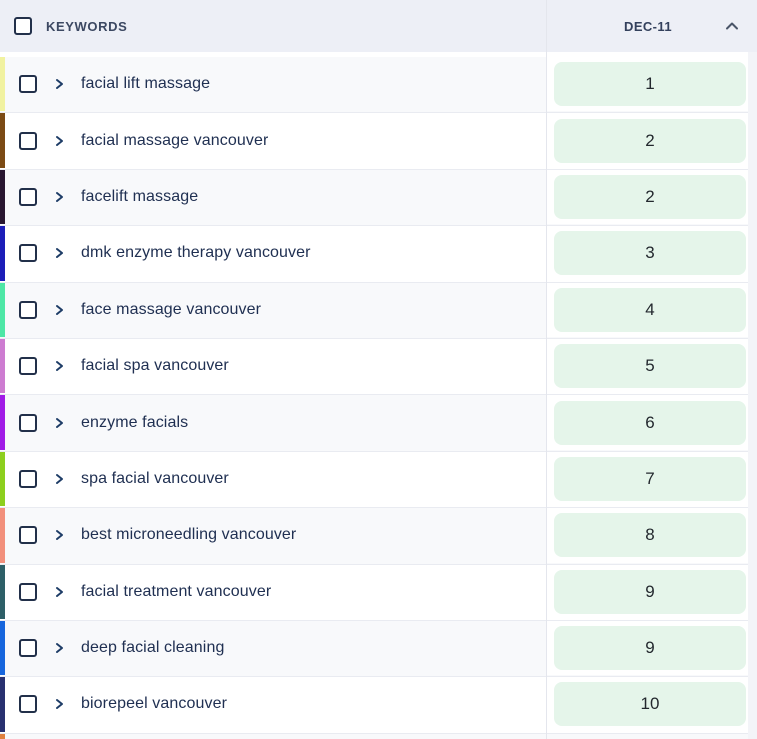  I want to click on rank-cell: 7, so click(652, 479).